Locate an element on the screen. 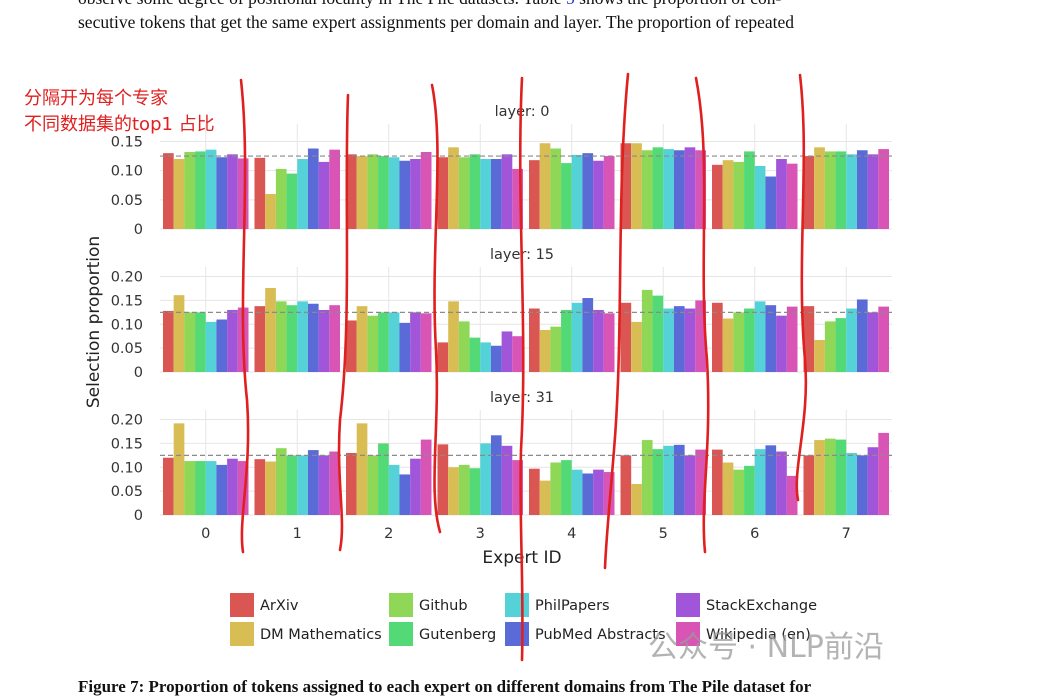 This screenshot has height=698, width=1057. legend-item: DM Mathematics is located at coordinates (306, 634).